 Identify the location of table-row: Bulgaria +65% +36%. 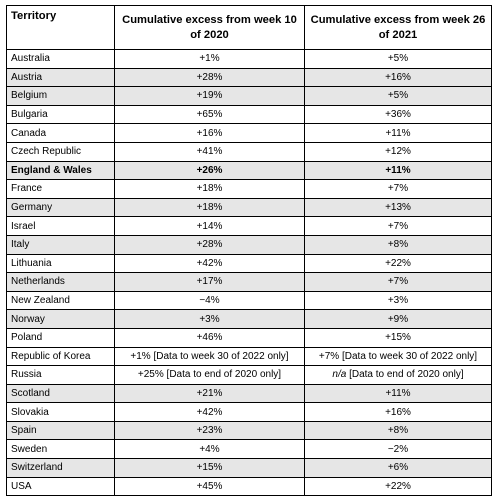
(249, 114).